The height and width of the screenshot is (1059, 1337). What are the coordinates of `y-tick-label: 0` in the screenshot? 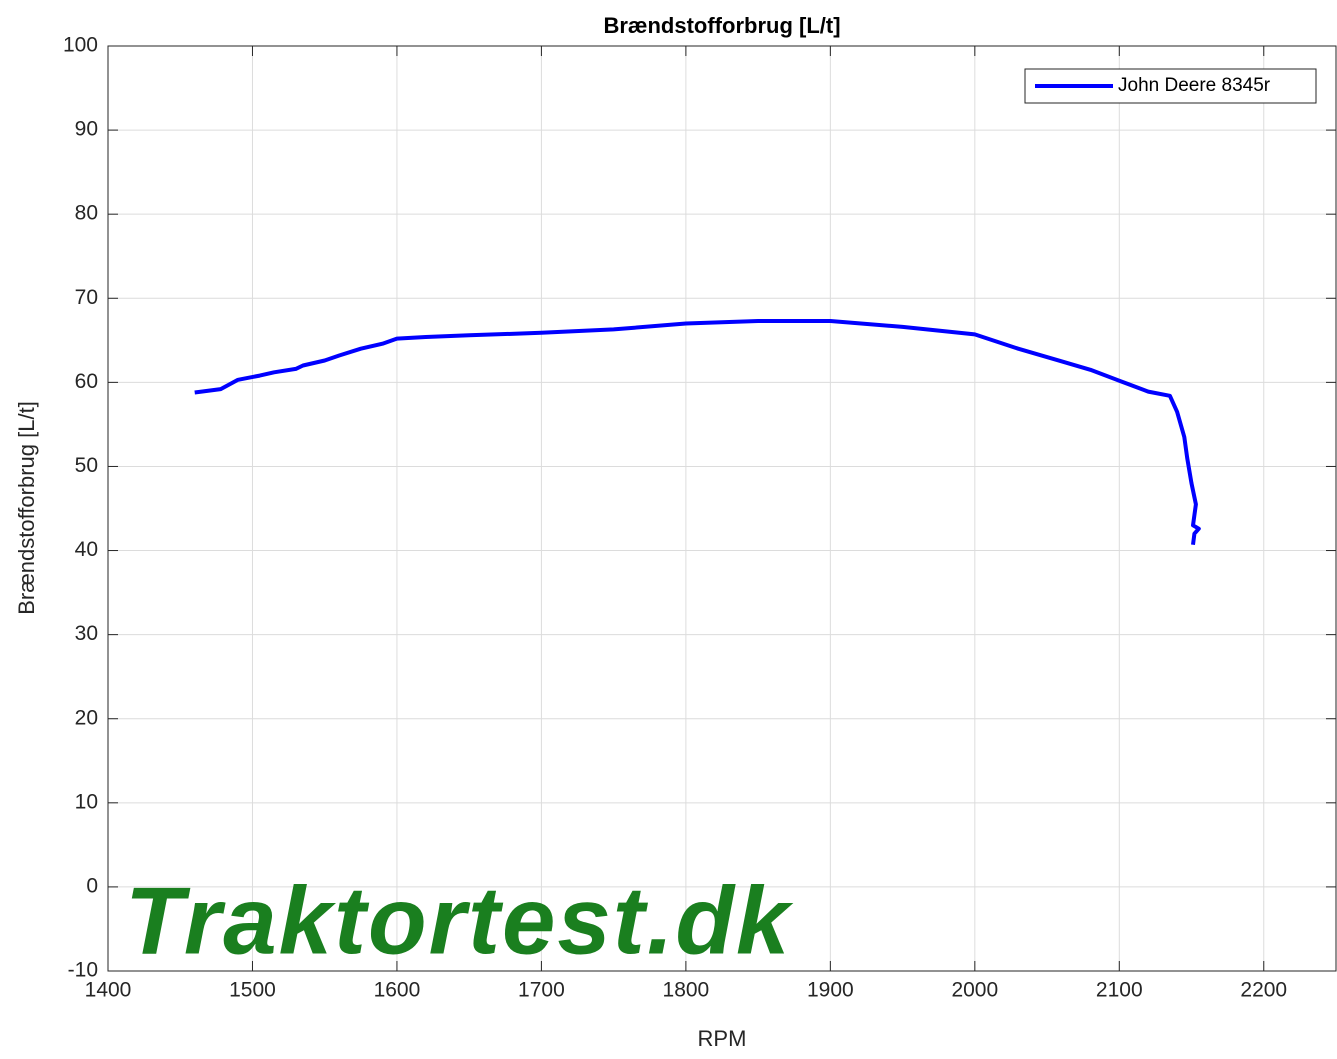 It's located at (92, 885).